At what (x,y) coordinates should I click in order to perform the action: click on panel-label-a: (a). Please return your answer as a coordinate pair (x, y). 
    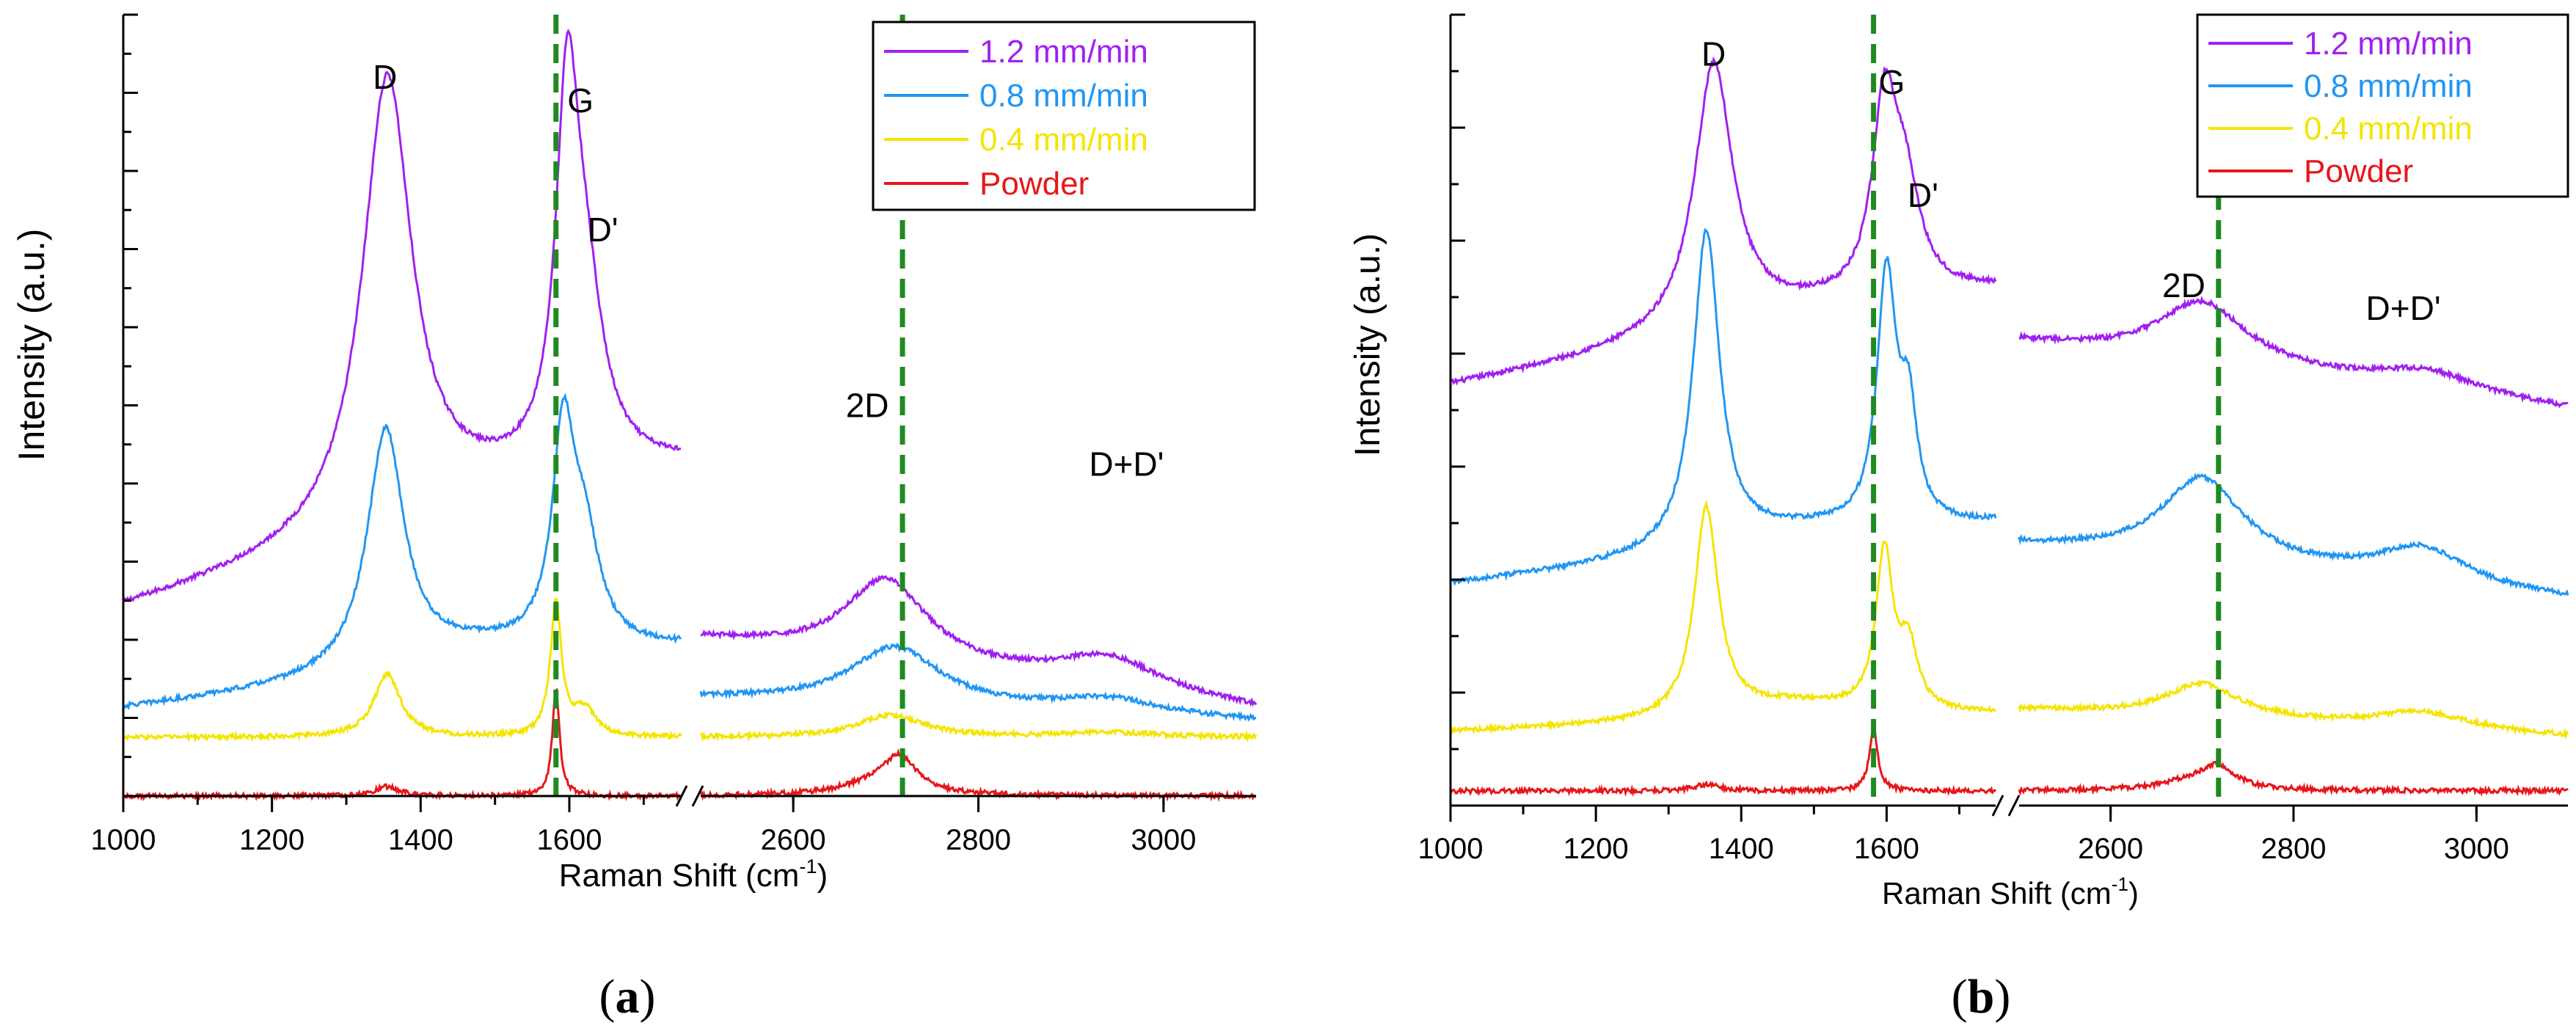
    Looking at the image, I should click on (628, 996).